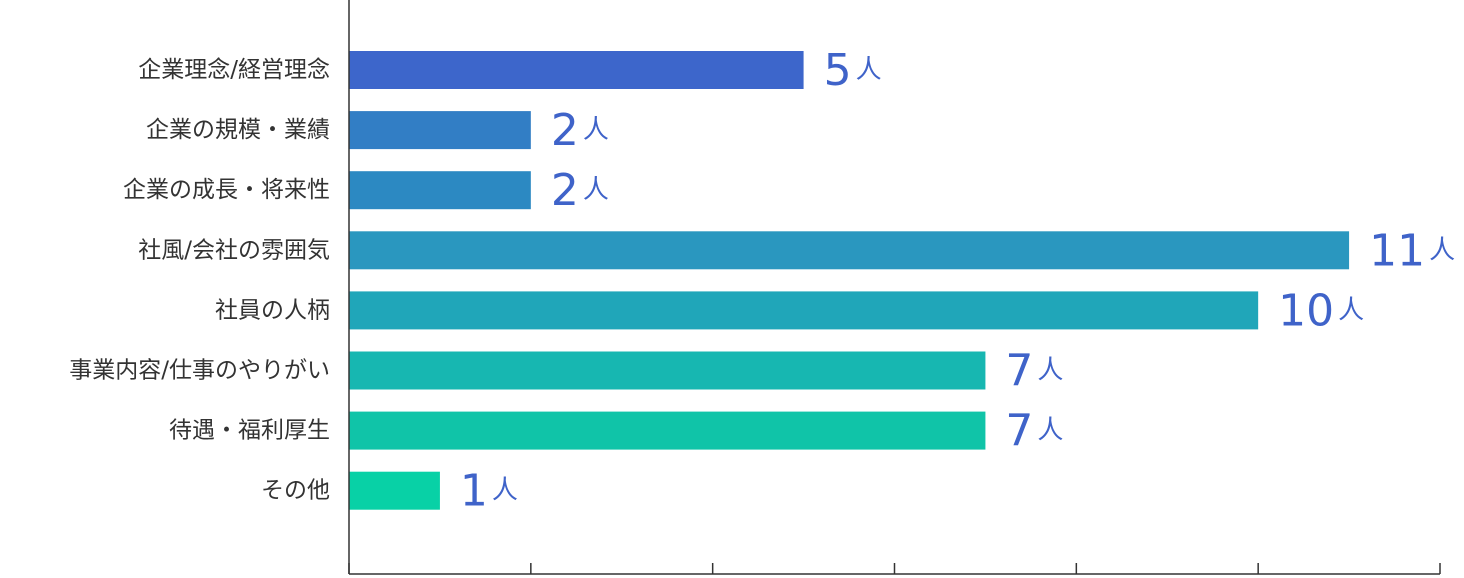 This screenshot has width=1464, height=578. I want to click on bar-row: 企業の成長・将来性 2 人, so click(366, 190).